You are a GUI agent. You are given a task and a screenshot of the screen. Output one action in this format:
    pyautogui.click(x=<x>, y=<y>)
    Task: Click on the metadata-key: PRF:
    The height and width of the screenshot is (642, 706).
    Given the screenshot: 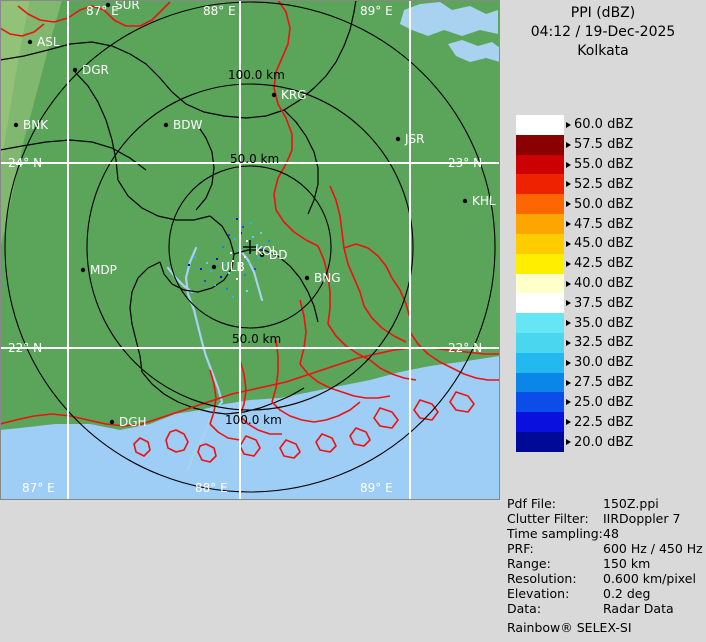 What is the action you would take?
    pyautogui.click(x=520, y=548)
    